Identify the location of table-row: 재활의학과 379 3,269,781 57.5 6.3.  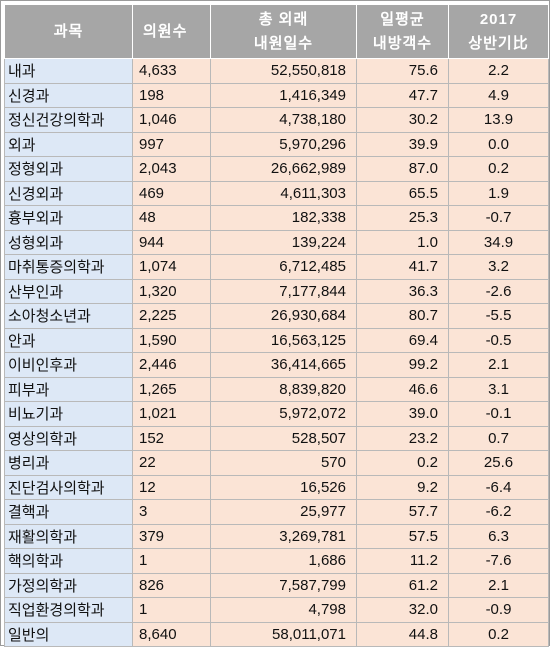
(276, 536).